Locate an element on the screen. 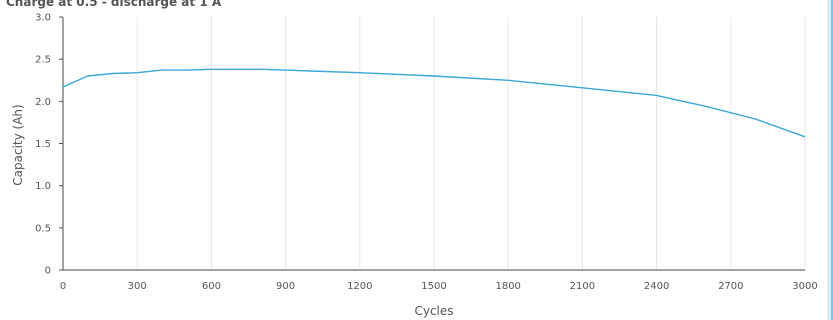  x-tick-label: 900 is located at coordinates (285, 286).